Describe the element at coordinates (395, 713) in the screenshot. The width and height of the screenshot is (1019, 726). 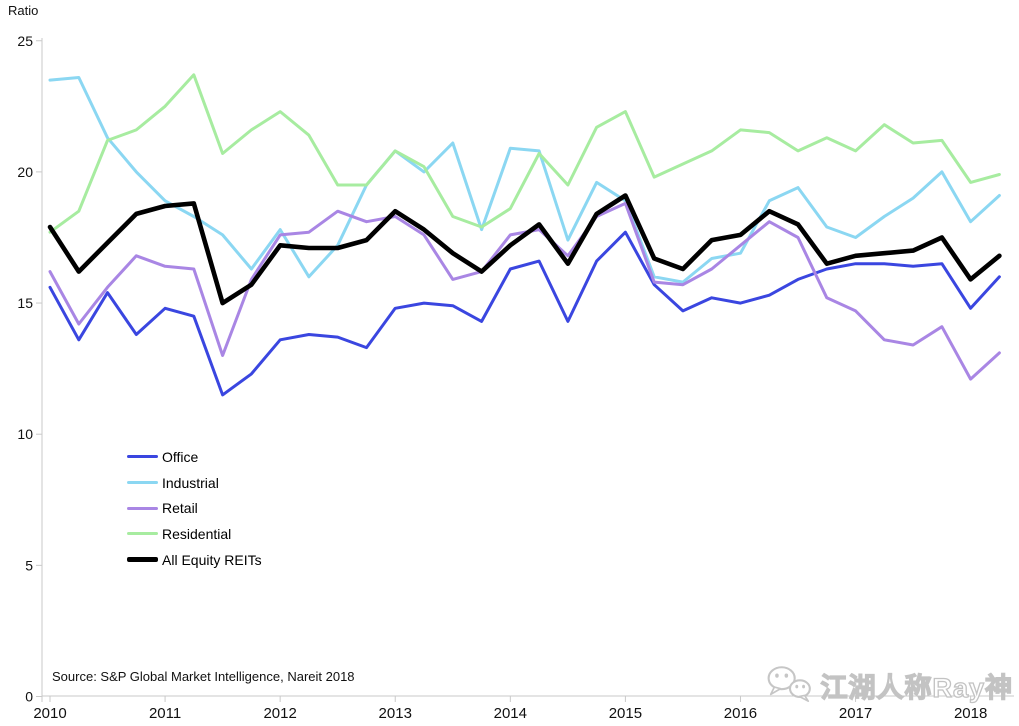
I see `x-axis-tick-label: 2013` at that location.